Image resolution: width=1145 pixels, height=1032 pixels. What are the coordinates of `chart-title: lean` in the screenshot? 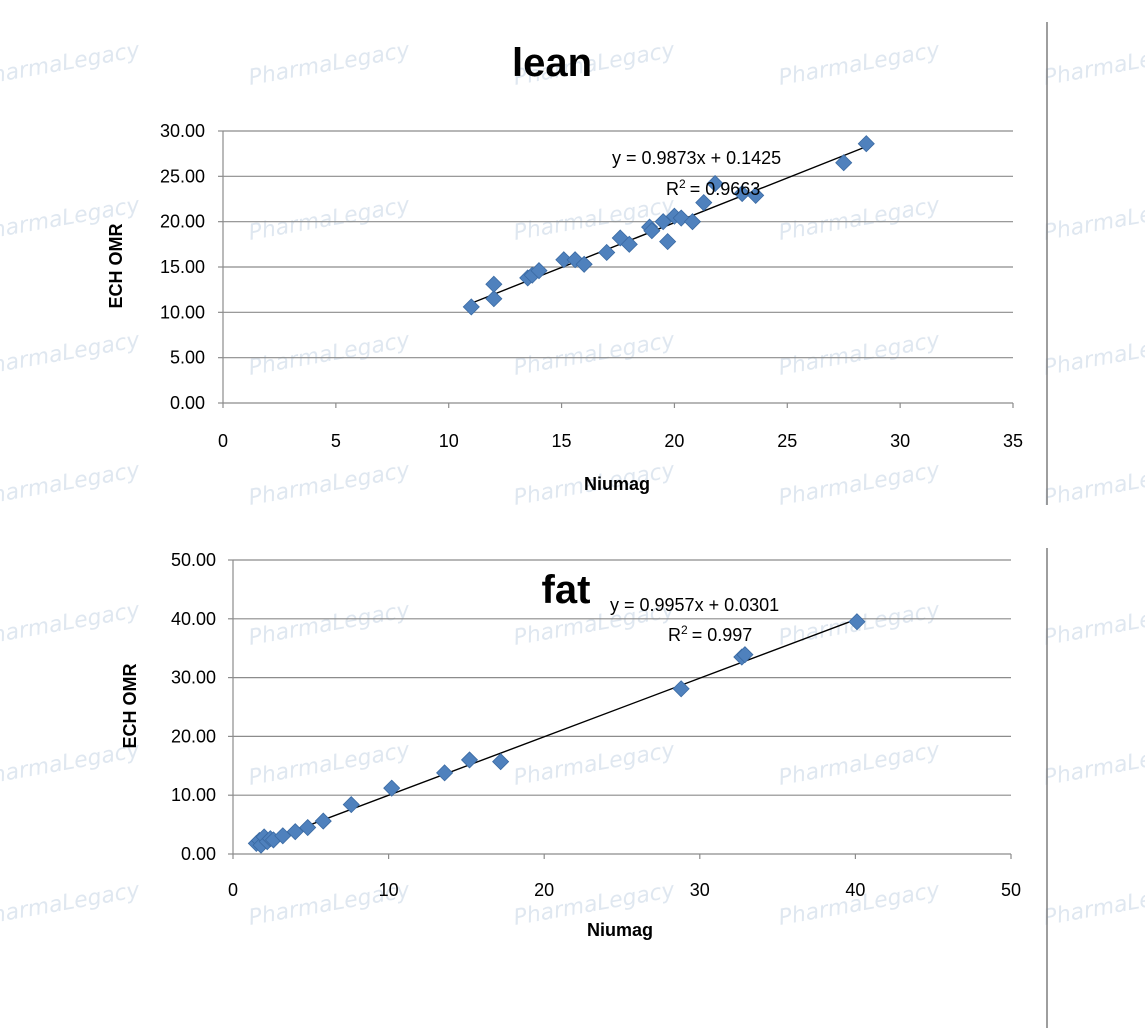 It's located at (552, 63).